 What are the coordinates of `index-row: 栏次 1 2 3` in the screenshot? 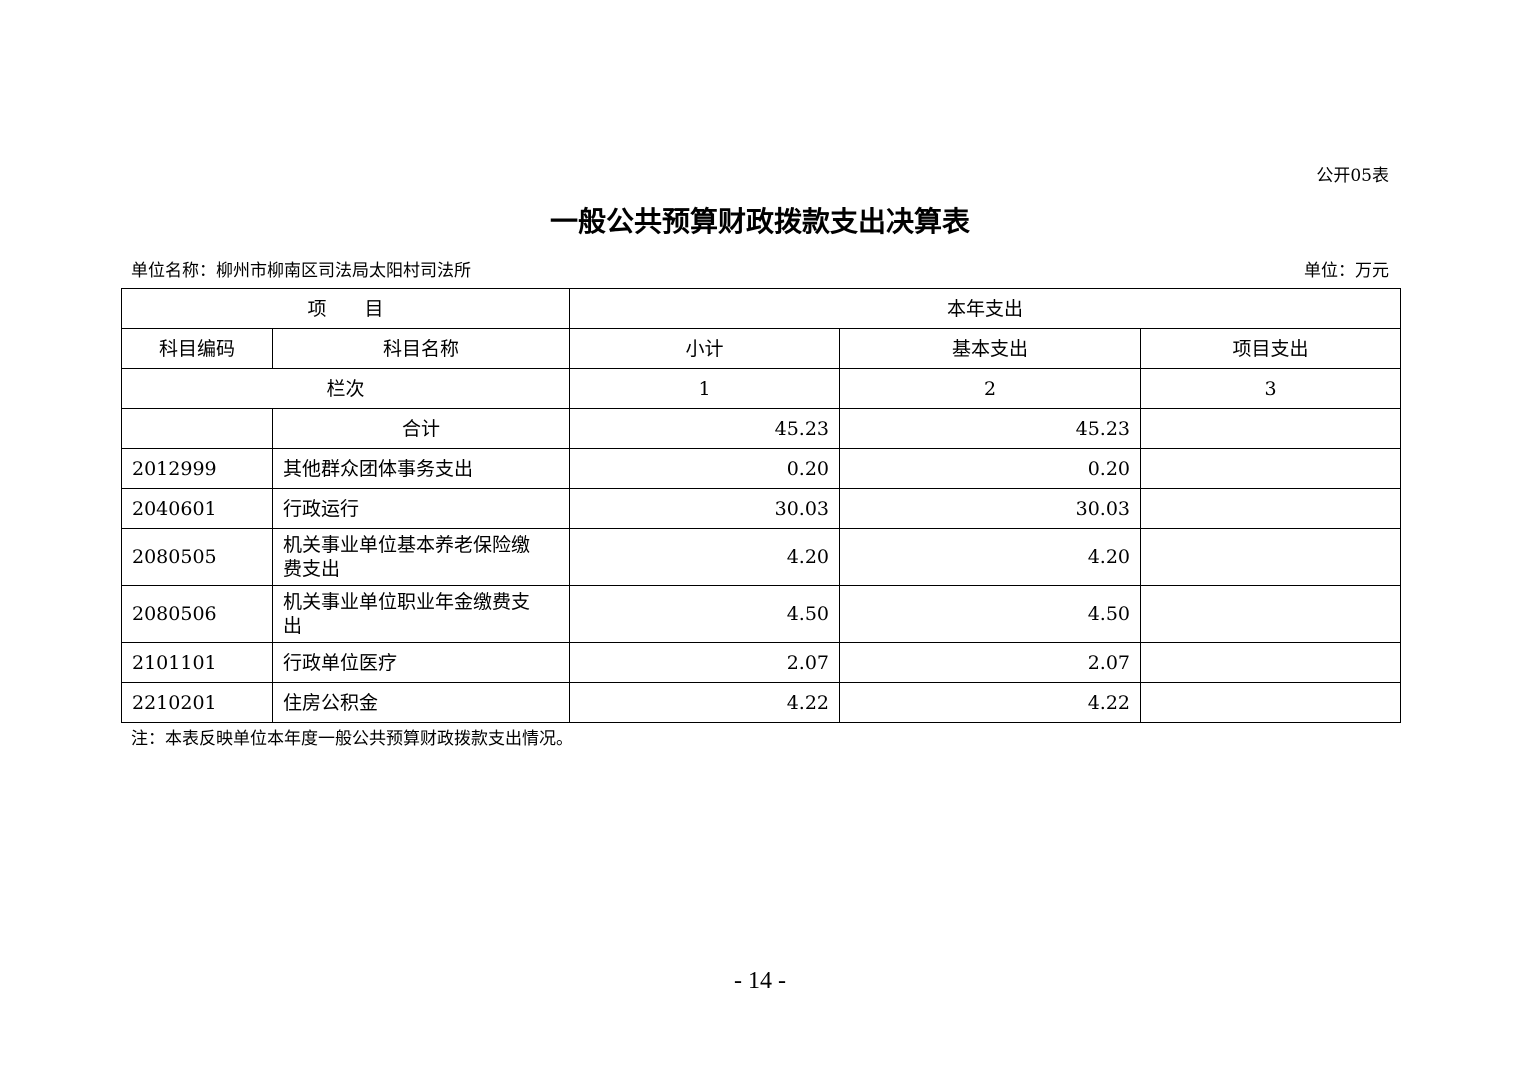 It's located at (761, 388).